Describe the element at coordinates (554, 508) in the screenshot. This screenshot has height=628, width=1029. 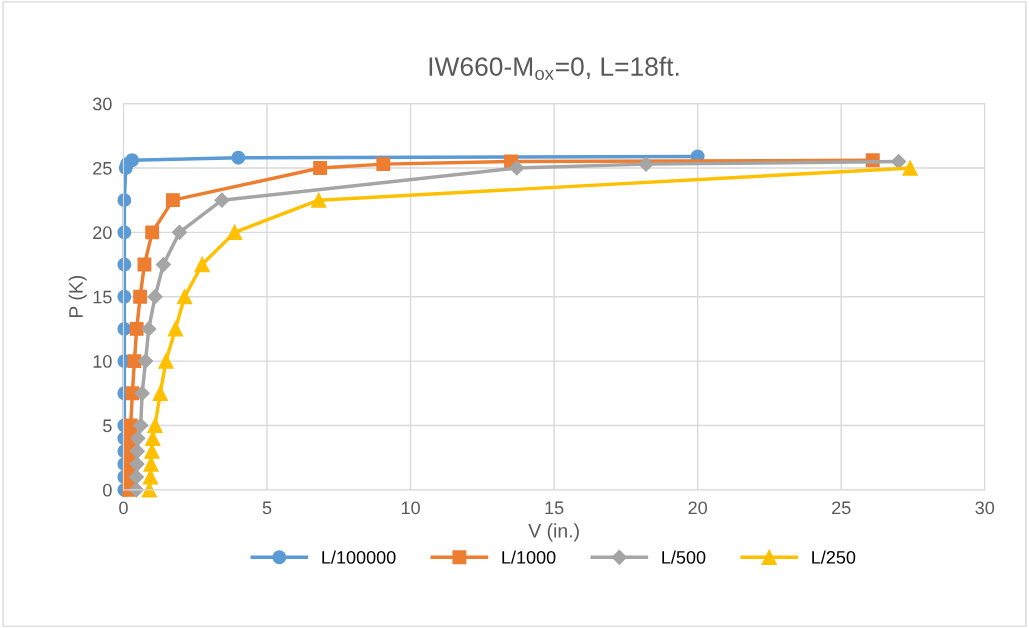
I see `x-tick-label: 15` at that location.